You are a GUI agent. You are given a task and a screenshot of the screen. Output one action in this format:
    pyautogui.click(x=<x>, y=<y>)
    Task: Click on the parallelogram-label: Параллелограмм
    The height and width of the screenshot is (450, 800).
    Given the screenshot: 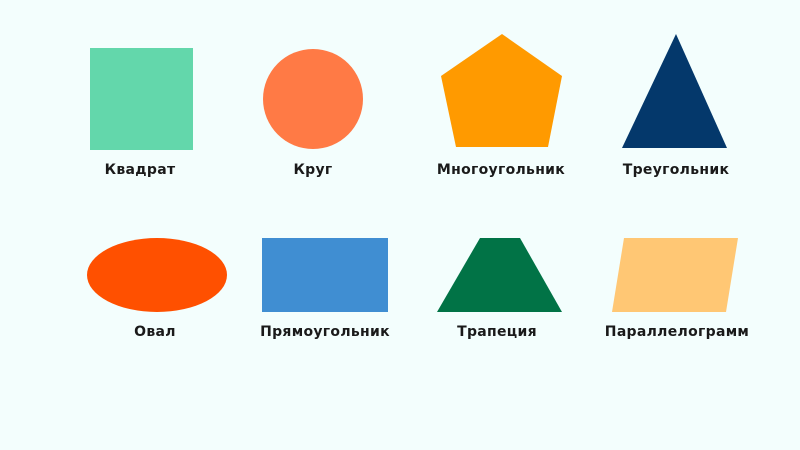 What is the action you would take?
    pyautogui.click(x=677, y=332)
    